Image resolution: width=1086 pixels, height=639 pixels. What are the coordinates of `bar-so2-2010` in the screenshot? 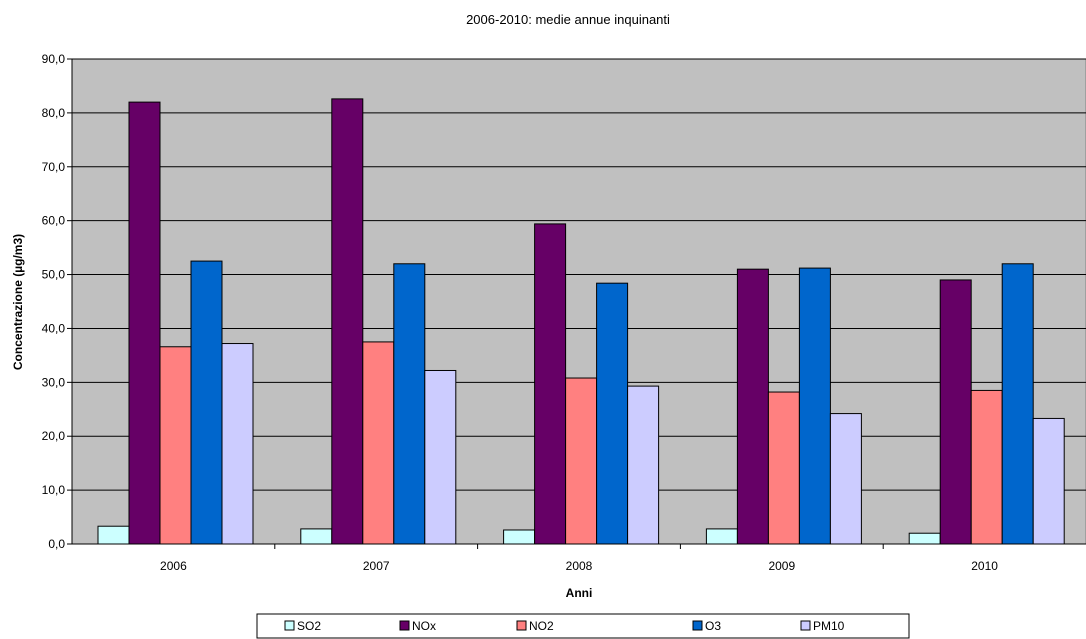 It's located at (924, 538).